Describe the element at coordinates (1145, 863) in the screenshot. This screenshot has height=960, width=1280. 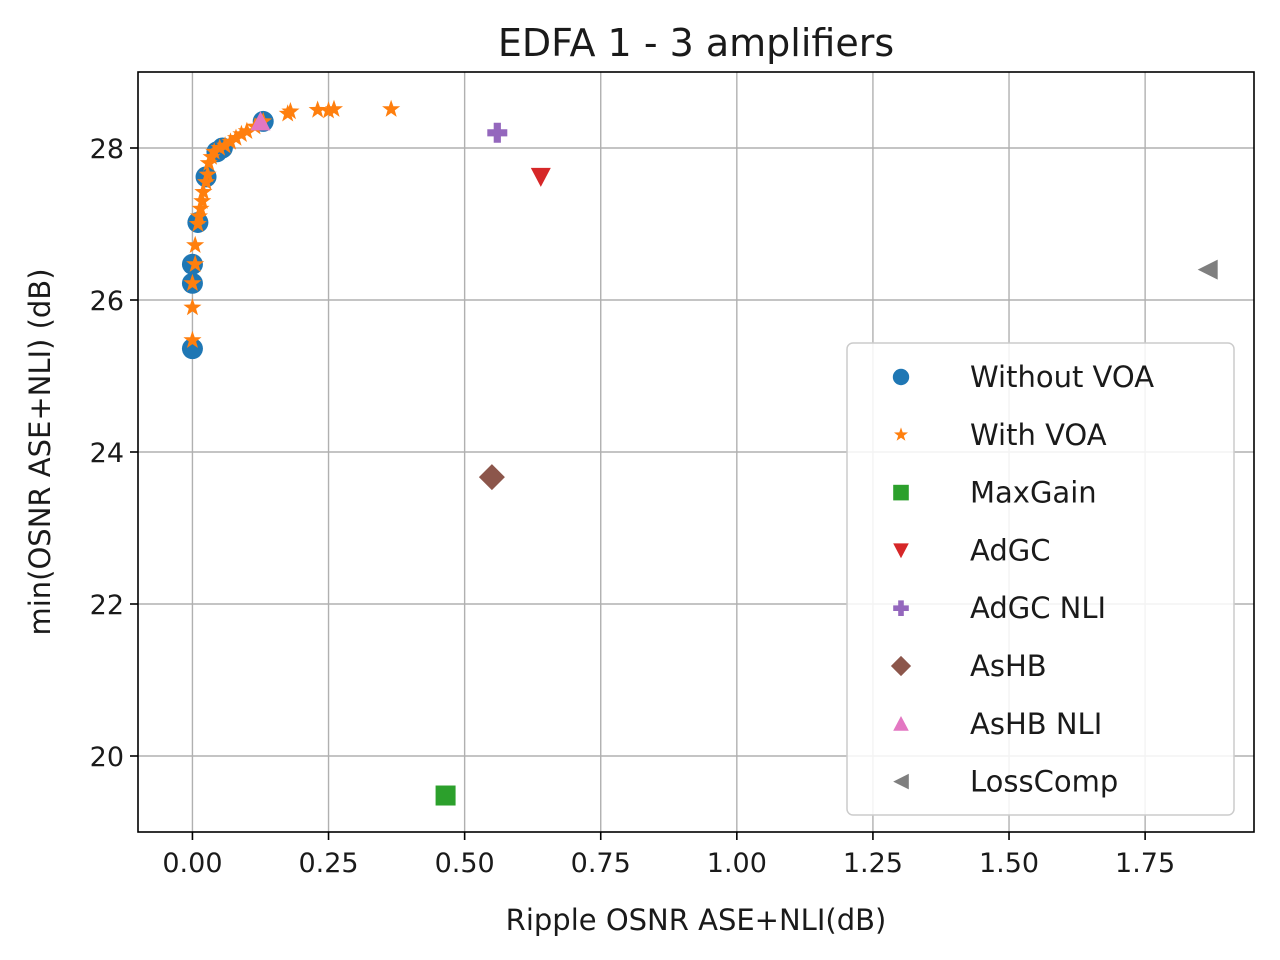
I see `x-tick-label: 1.75` at that location.